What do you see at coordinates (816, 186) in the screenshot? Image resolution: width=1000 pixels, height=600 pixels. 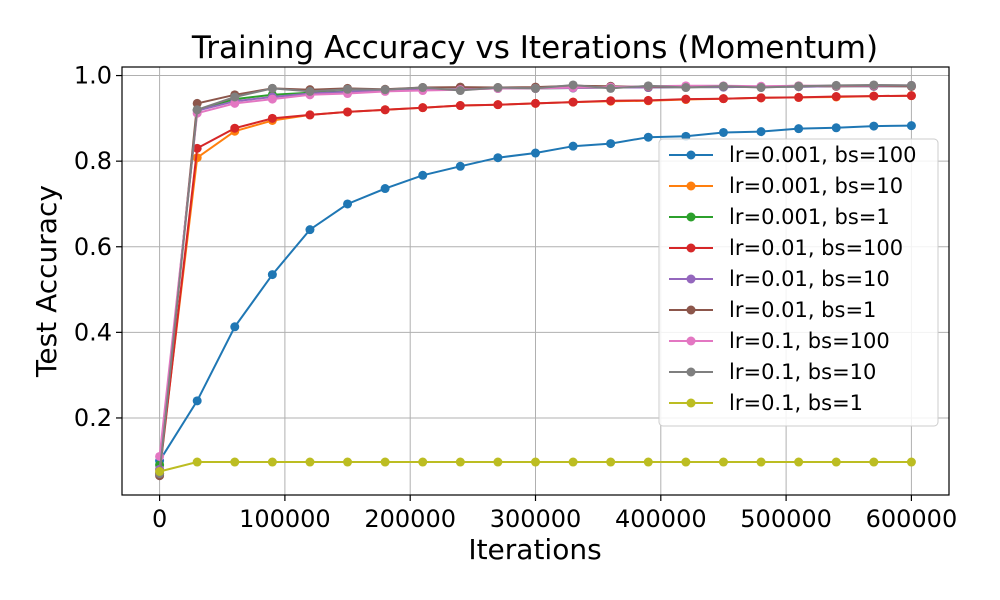 I see `legend-label: lr=0.001, bs=10` at bounding box center [816, 186].